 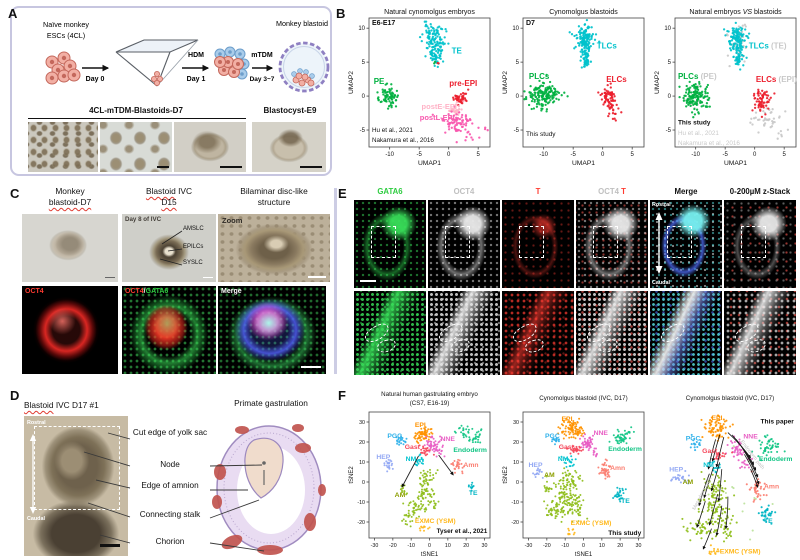 I want to click on aggregate-icon, so click(x=232, y=63).